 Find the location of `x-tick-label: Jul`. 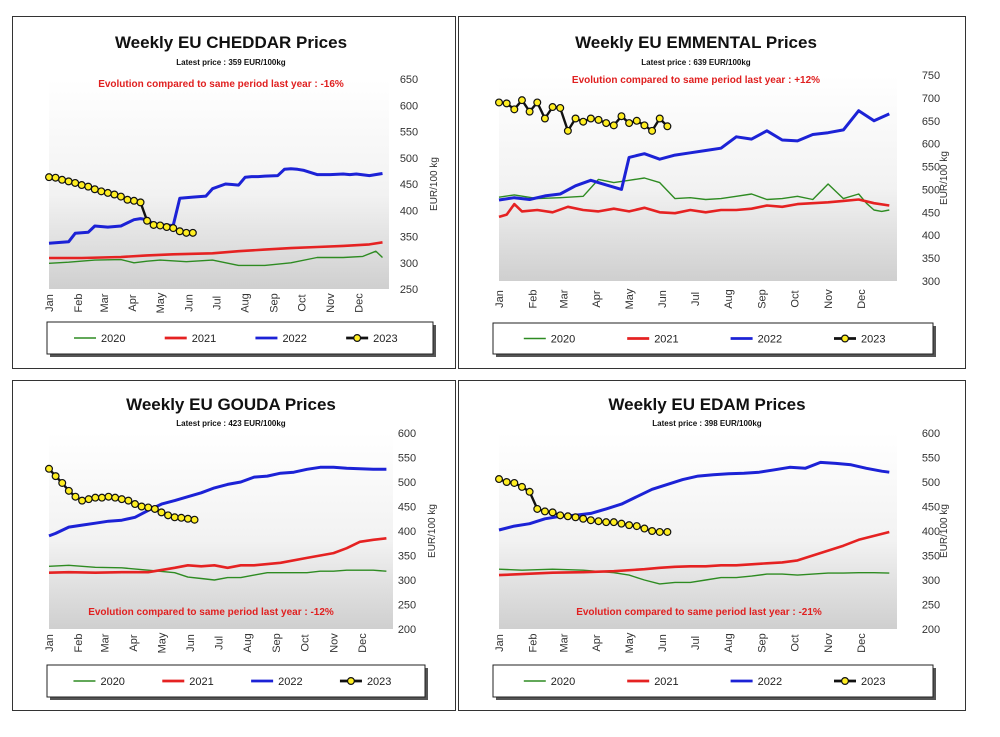

x-tick-label: Jul is located at coordinates (696, 643).